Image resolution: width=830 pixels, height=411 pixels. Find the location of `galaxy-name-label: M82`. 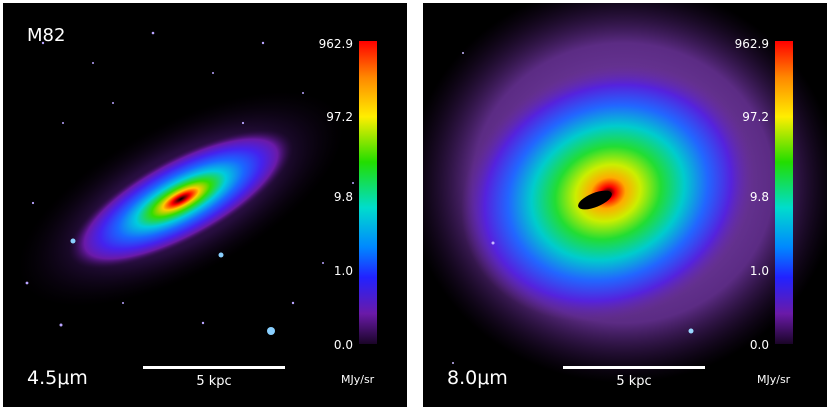

galaxy-name-label: M82 is located at coordinates (46, 35).